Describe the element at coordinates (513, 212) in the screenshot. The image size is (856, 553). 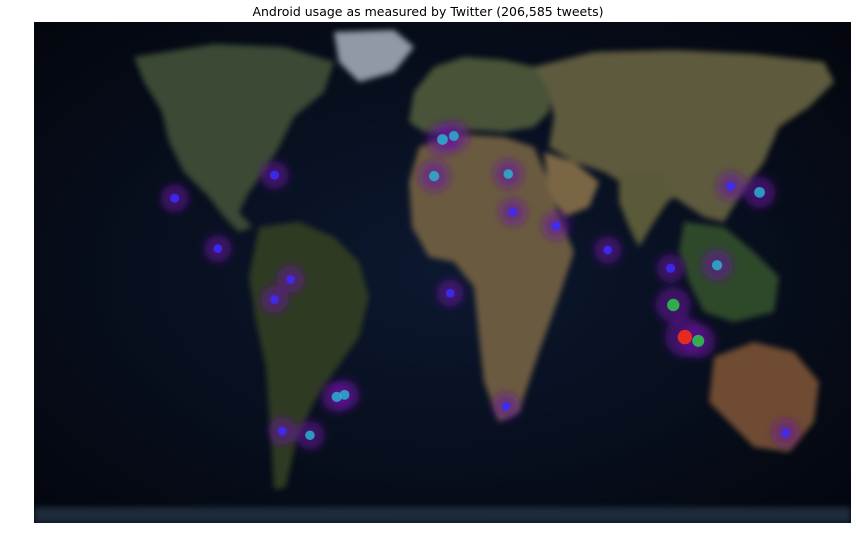
I see `hotspot-cairo` at that location.